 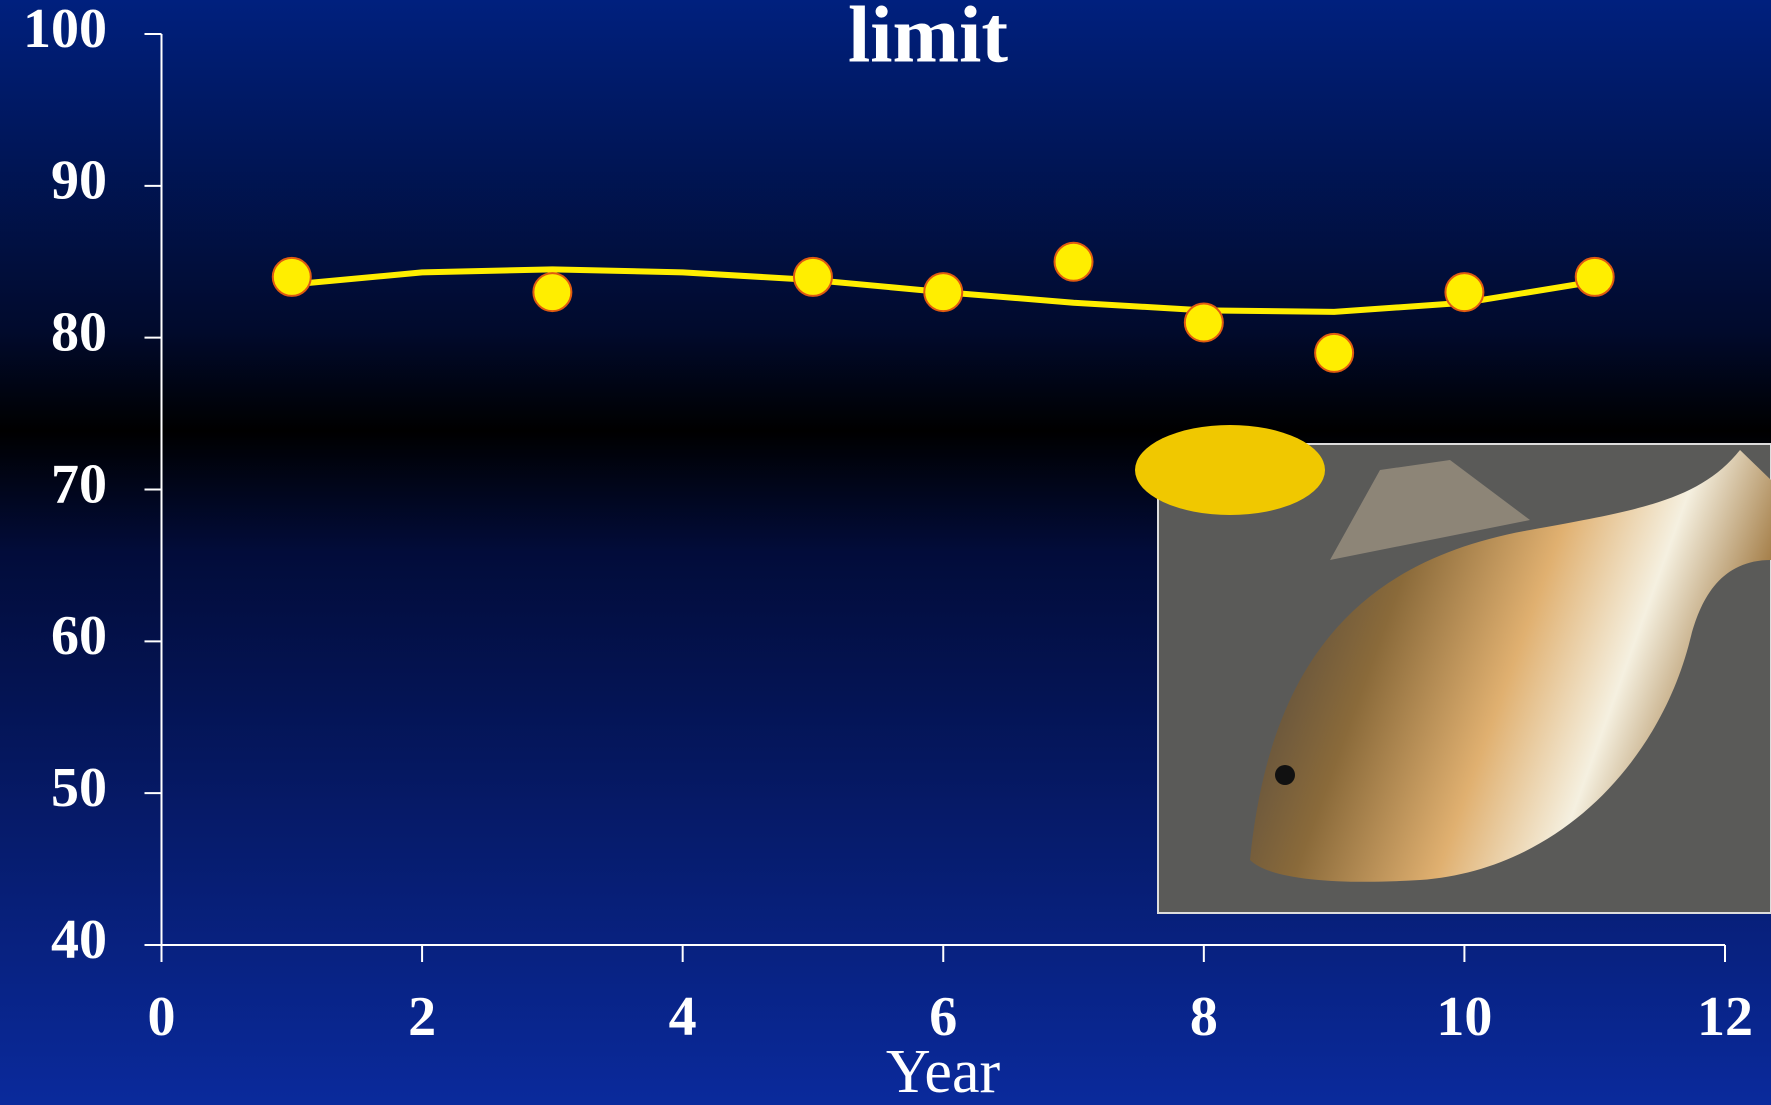 I want to click on x-tick-label: 6, so click(x=943, y=1017).